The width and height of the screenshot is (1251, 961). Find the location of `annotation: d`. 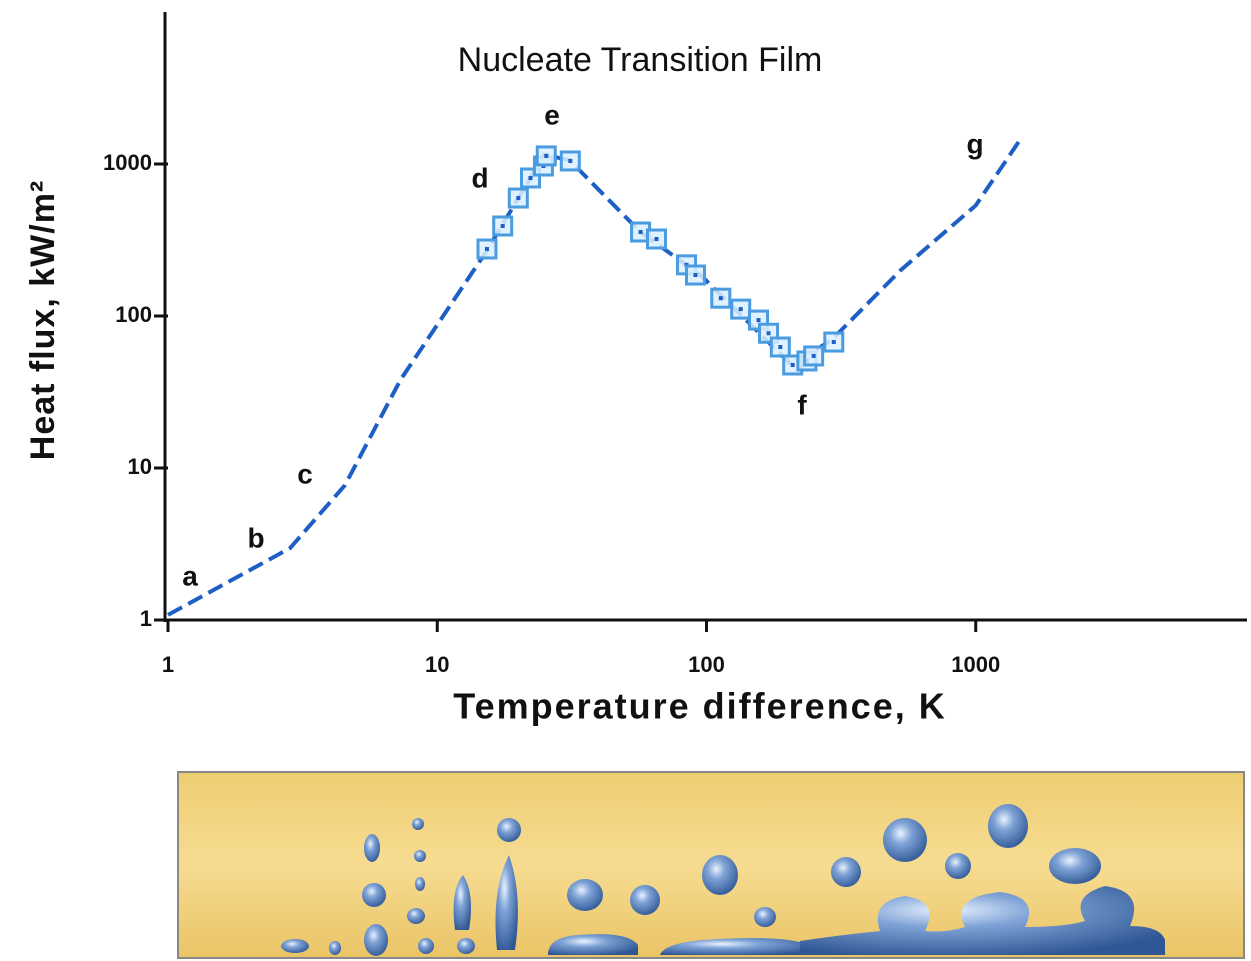

annotation: d is located at coordinates (479, 177).